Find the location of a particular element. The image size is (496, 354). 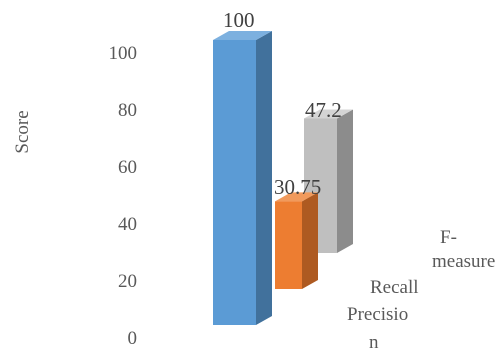

data-label: 47.2 is located at coordinates (323, 110).